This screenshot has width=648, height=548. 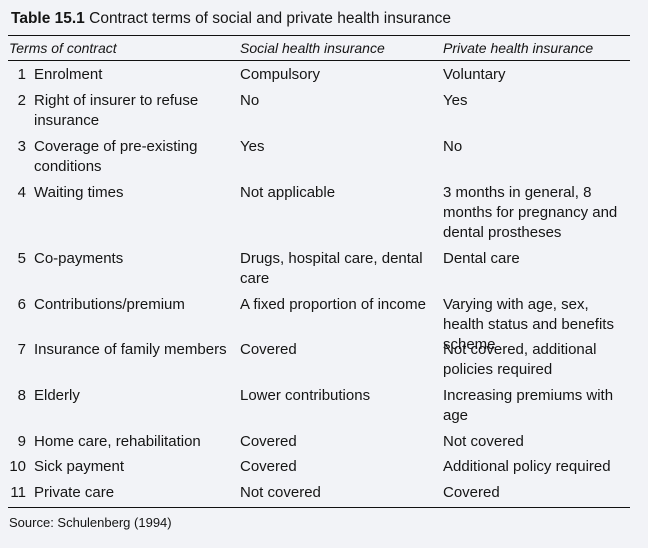 What do you see at coordinates (319, 35) in the screenshot?
I see `top-rule` at bounding box center [319, 35].